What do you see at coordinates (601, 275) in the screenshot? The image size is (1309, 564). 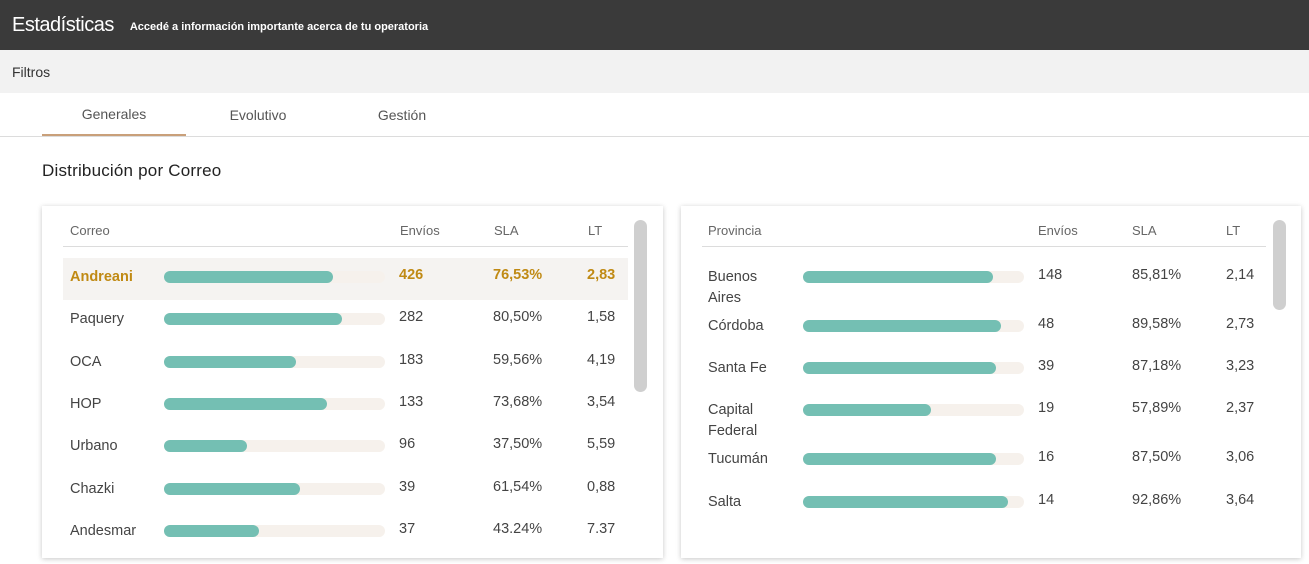 I see `row-lt: 2,83` at bounding box center [601, 275].